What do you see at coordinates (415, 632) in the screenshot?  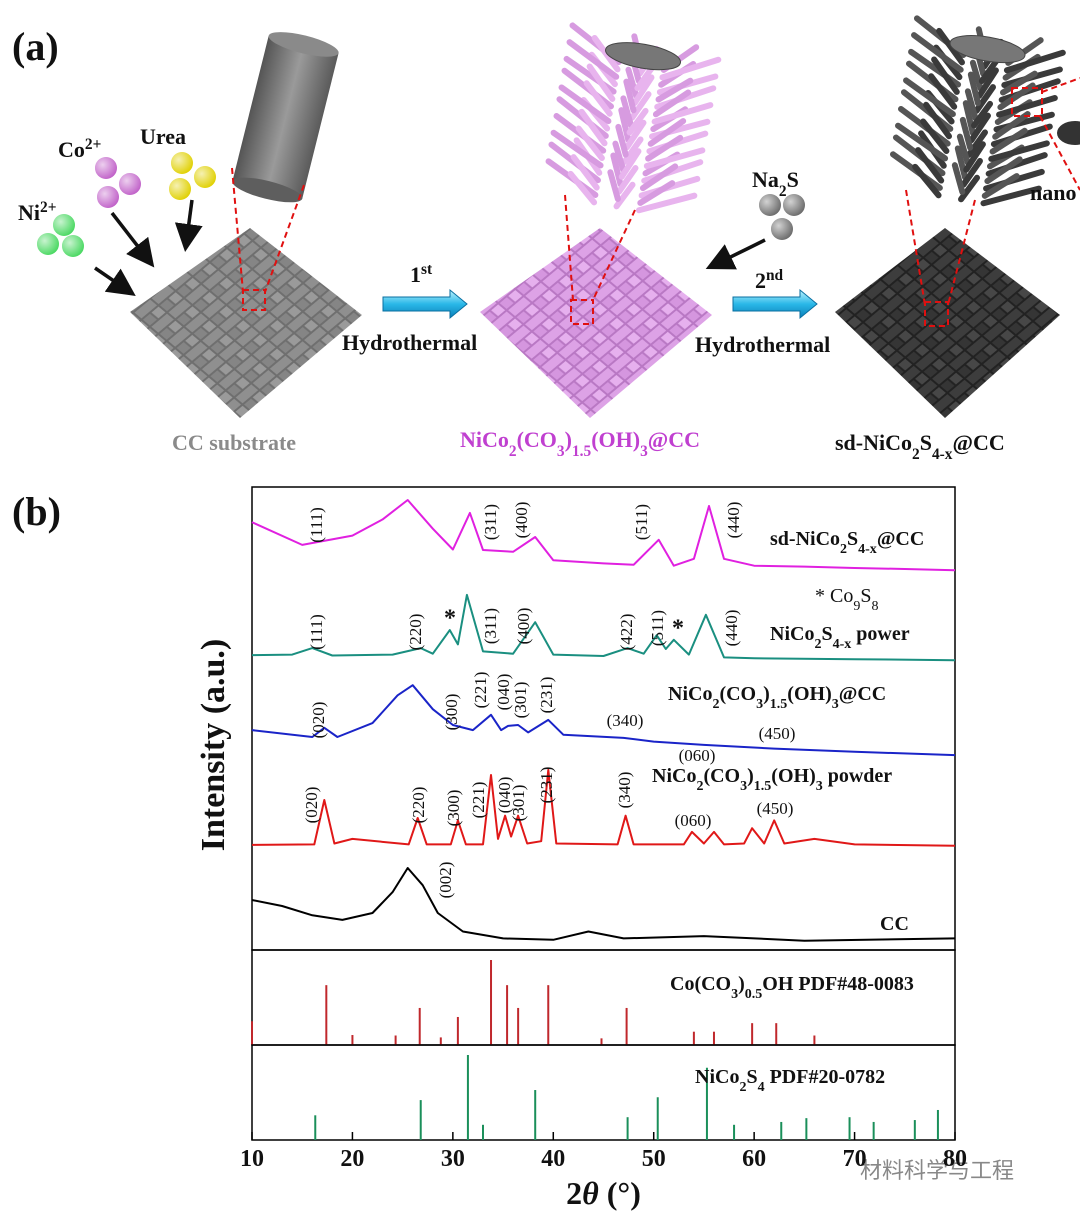 I see `hkl-label: (220)` at bounding box center [415, 632].